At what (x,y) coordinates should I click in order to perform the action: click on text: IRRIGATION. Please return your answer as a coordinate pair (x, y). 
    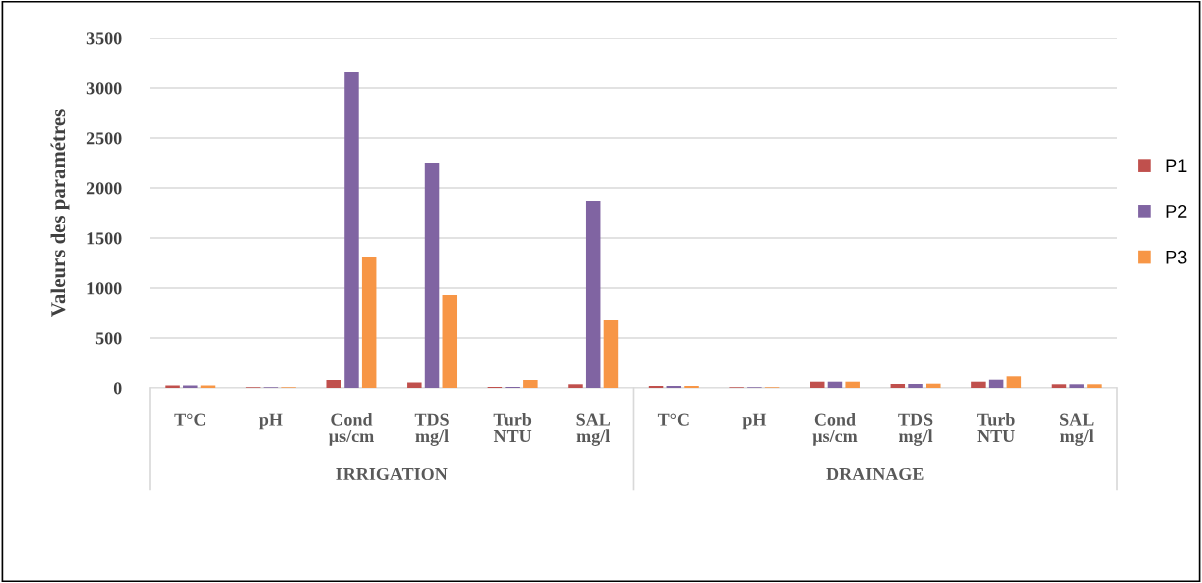
    Looking at the image, I should click on (392, 474).